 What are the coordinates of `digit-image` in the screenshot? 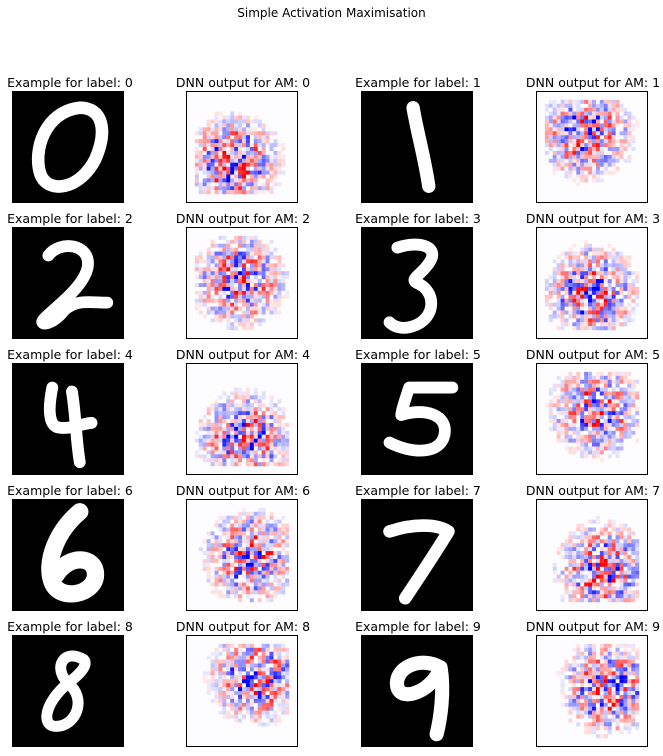 It's located at (68, 283).